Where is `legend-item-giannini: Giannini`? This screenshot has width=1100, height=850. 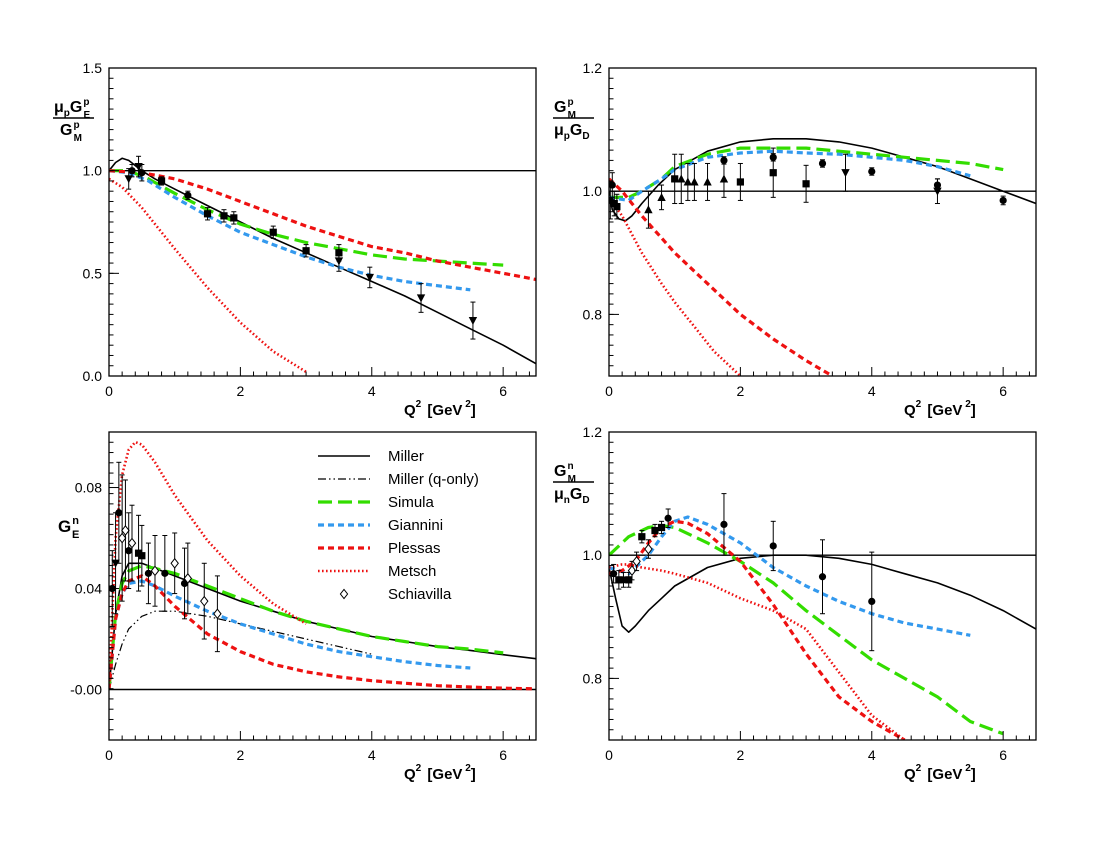 legend-item-giannini: Giannini is located at coordinates (380, 525).